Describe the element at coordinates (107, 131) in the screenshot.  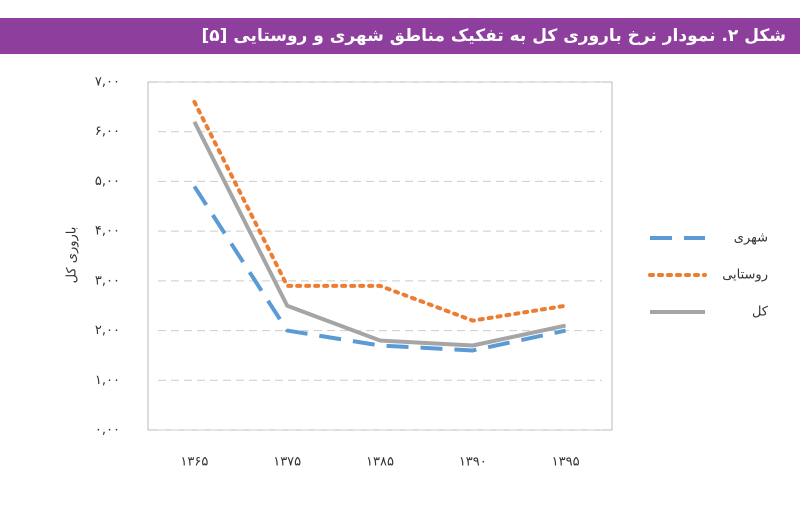
I see `y-tick-label: ۶,۰۰` at that location.